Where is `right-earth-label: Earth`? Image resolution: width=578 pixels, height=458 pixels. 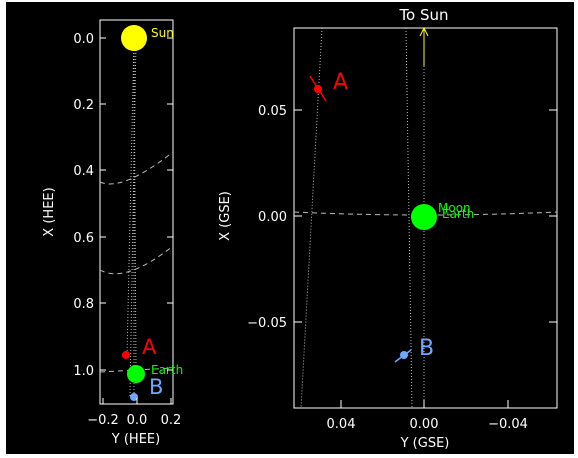
right-earth-label: Earth is located at coordinates (458, 214).